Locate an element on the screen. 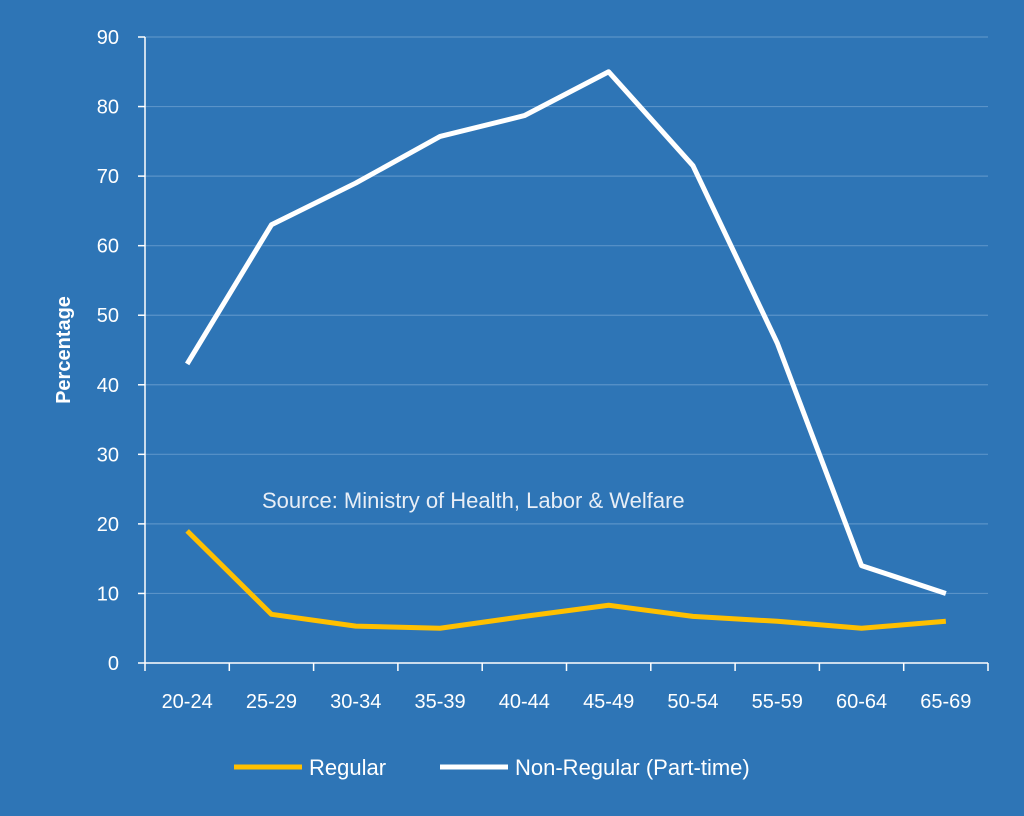  y-tick-label: 90 is located at coordinates (108, 38).